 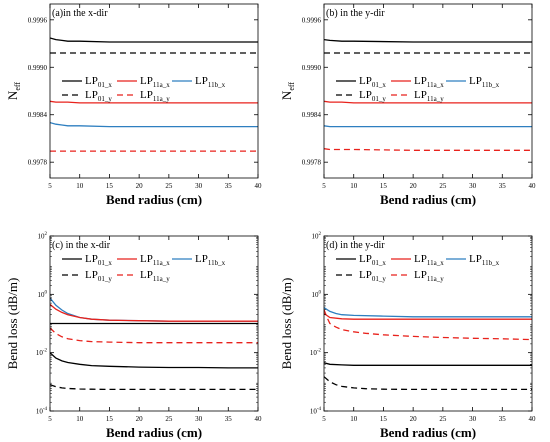 I want to click on y-axis-label: Bend loss (dB/m), so click(x=12, y=324).